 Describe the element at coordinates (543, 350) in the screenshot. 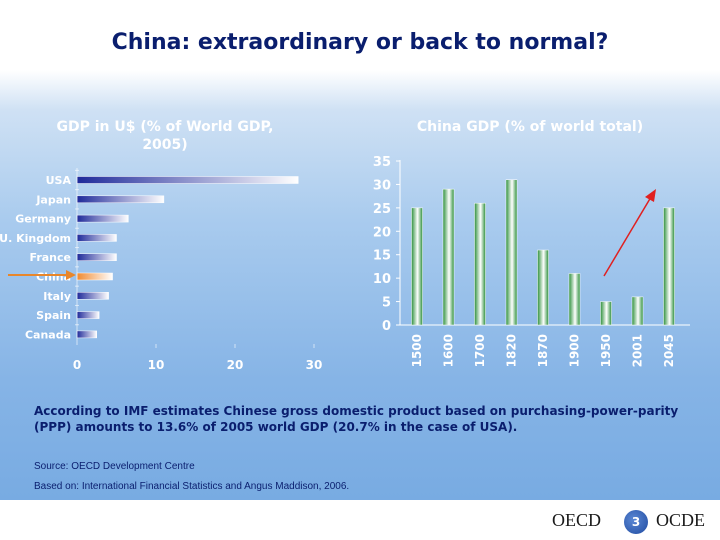

I see `china-gdp-year-label: 1870` at that location.